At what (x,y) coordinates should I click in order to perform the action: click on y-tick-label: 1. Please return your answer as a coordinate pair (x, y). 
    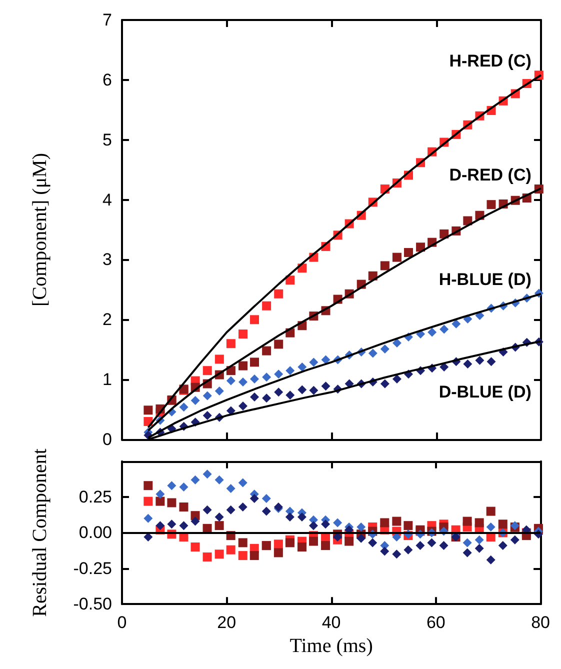
    Looking at the image, I should click on (107, 380).